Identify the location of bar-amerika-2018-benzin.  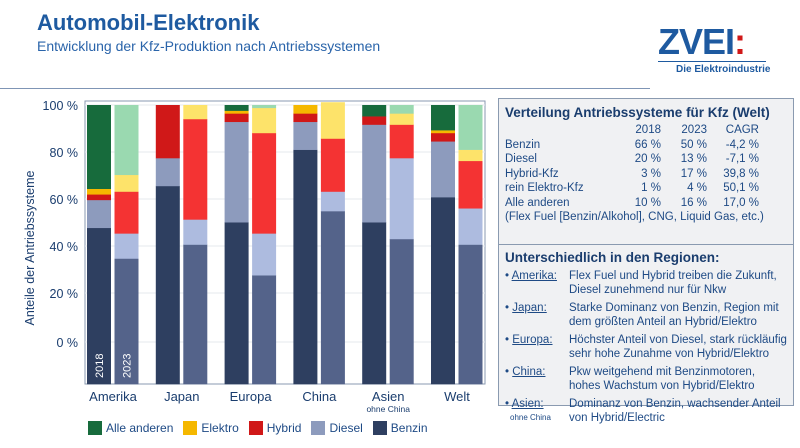
(99, 306).